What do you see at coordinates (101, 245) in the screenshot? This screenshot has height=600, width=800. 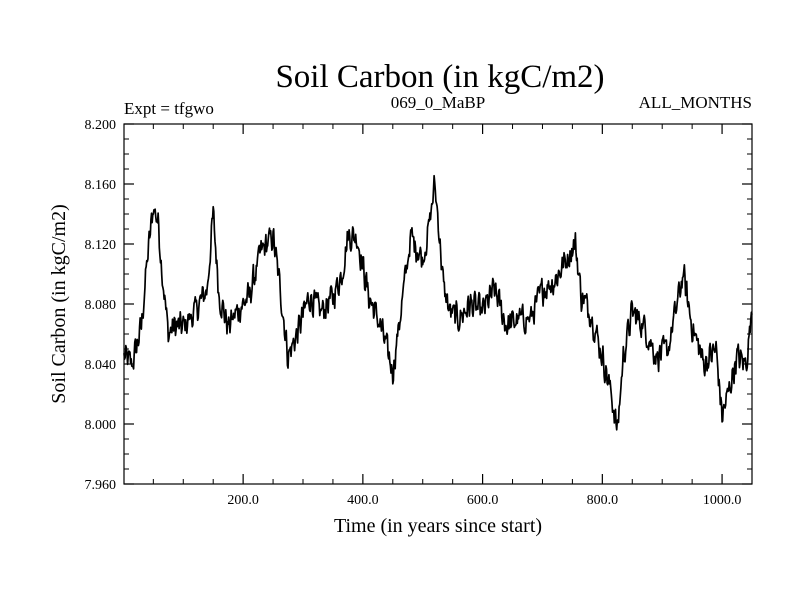 I see `y-tick-label: 8.120` at bounding box center [101, 245].